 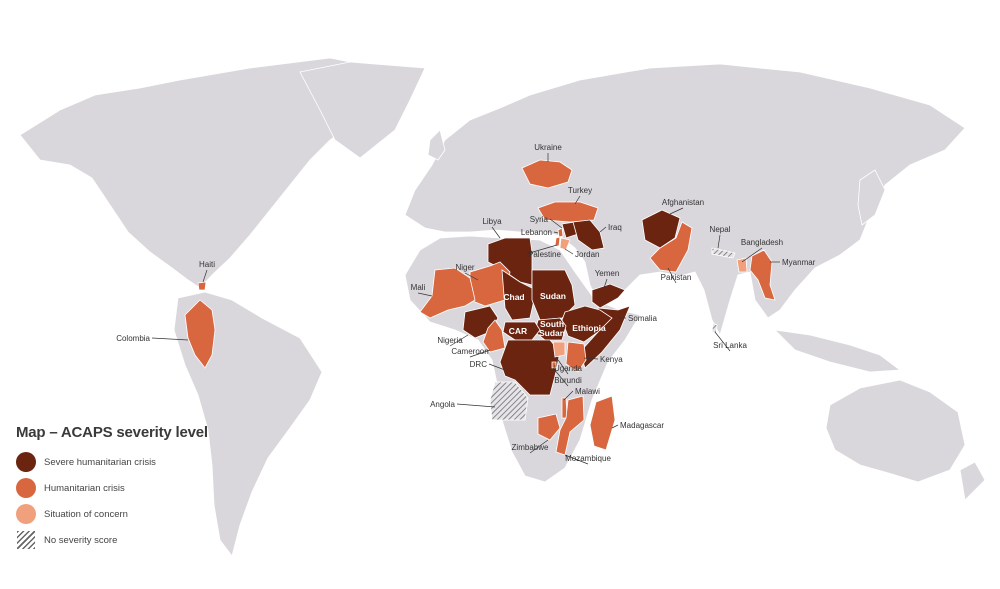 I want to click on label-pakistan: Pakistan, so click(x=676, y=277).